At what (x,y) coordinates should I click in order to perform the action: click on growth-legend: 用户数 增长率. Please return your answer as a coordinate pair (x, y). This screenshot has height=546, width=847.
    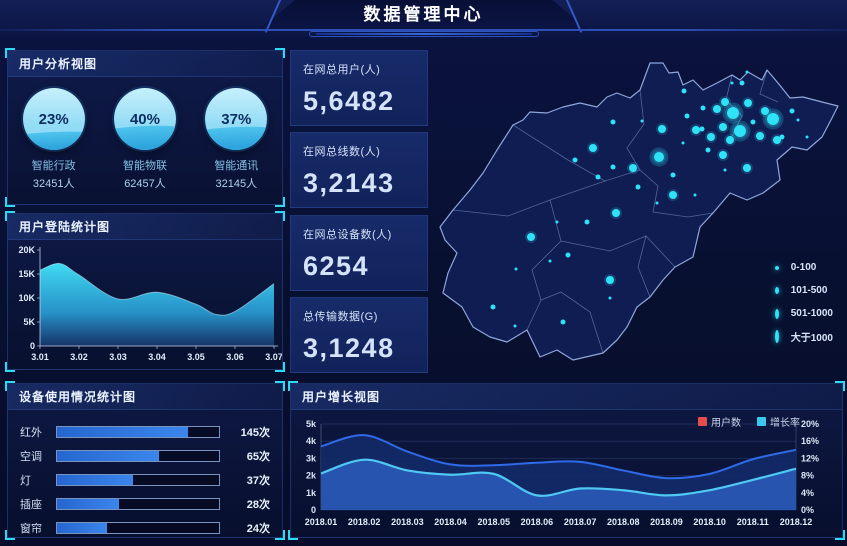
    Looking at the image, I should click on (749, 421).